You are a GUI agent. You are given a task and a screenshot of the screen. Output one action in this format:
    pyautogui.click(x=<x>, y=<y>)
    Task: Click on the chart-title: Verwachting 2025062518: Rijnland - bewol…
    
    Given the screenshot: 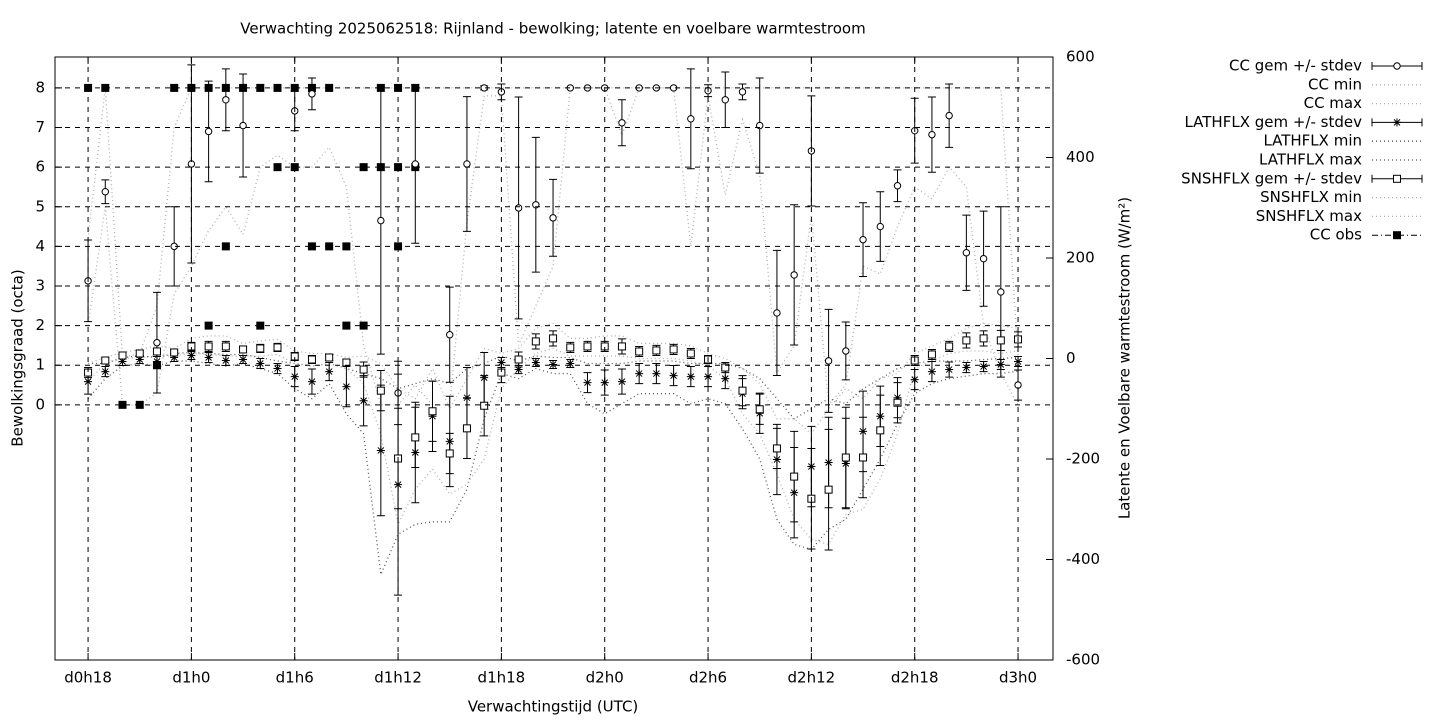 What is the action you would take?
    pyautogui.click(x=552, y=29)
    